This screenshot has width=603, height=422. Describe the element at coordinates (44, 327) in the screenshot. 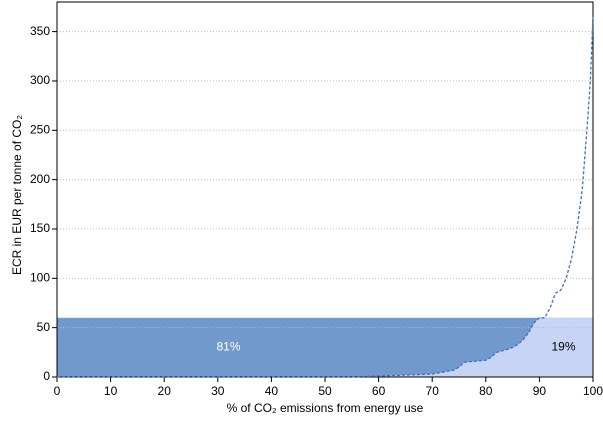

I see `y-tick-label: 50` at that location.